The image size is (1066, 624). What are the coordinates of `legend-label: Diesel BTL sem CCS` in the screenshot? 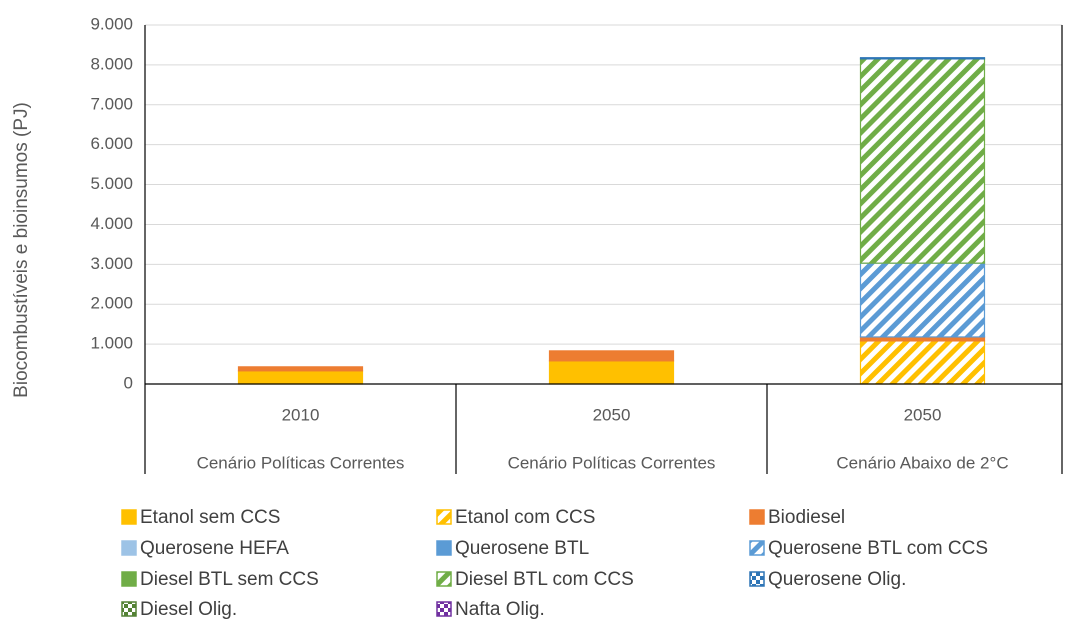 It's located at (229, 579).